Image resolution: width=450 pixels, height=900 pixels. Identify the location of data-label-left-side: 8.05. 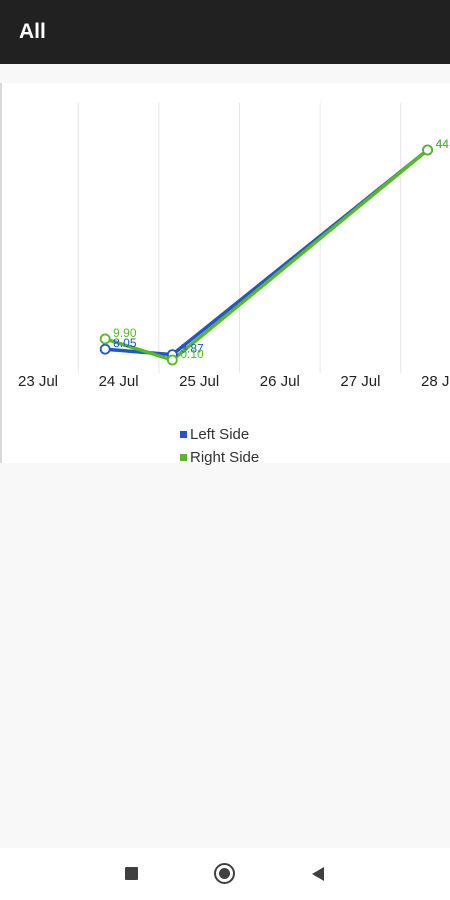
(125, 343).